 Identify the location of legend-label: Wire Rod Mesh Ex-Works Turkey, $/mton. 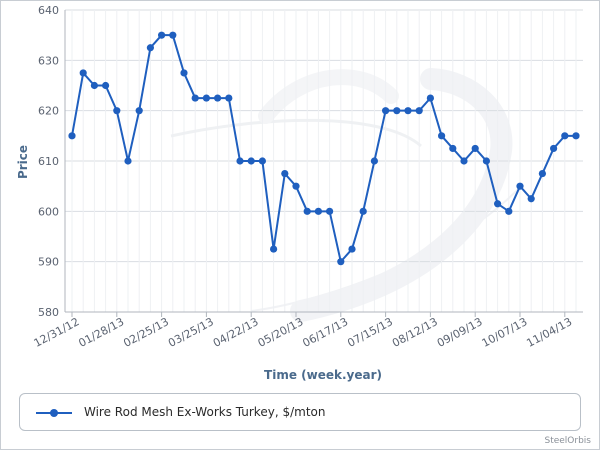
(205, 412).